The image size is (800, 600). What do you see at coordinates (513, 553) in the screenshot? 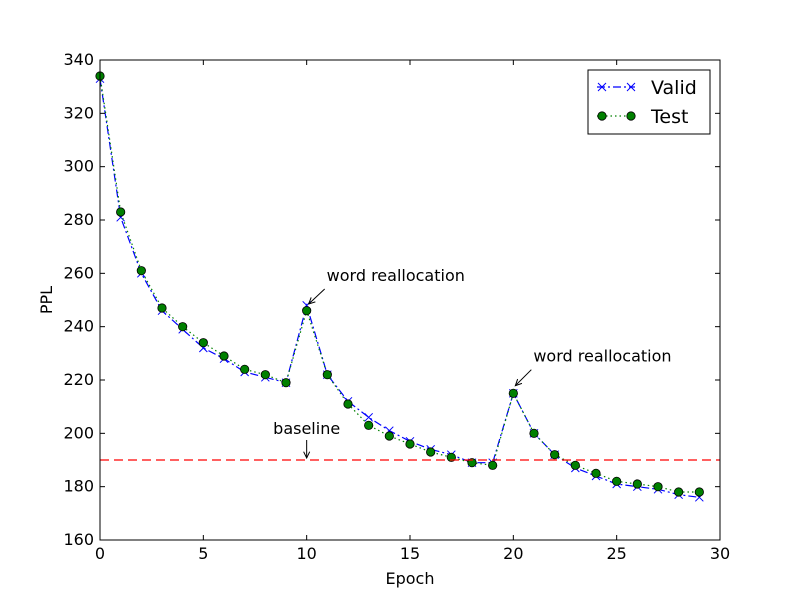
I see `x-tick-label: 20` at bounding box center [513, 553].